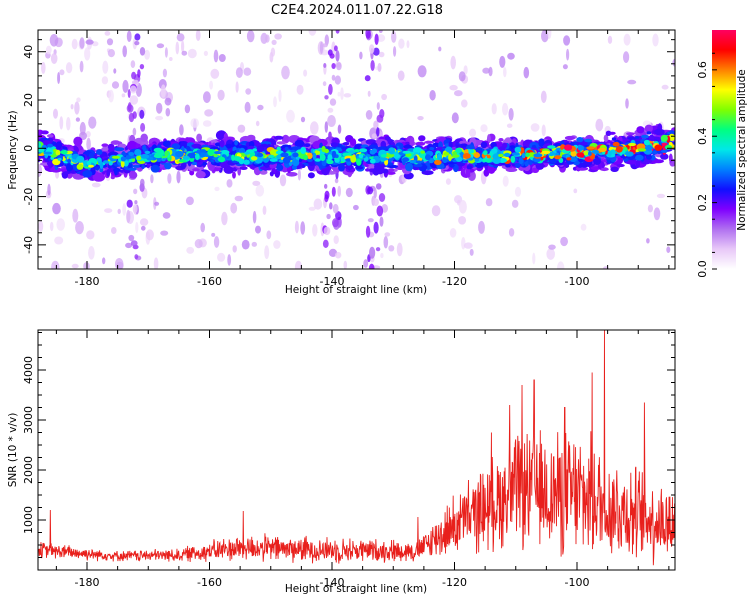 This screenshot has height=600, width=750. I want to click on chart-title: C2E4.2024.011.07.22.G18, so click(357, 10).